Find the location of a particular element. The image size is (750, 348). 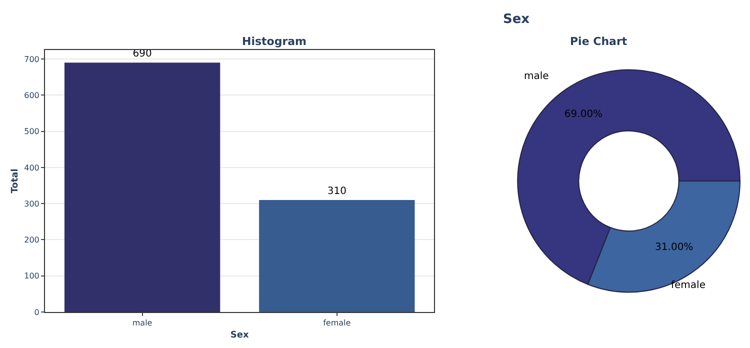

y-tick-label: 0 is located at coordinates (37, 312).